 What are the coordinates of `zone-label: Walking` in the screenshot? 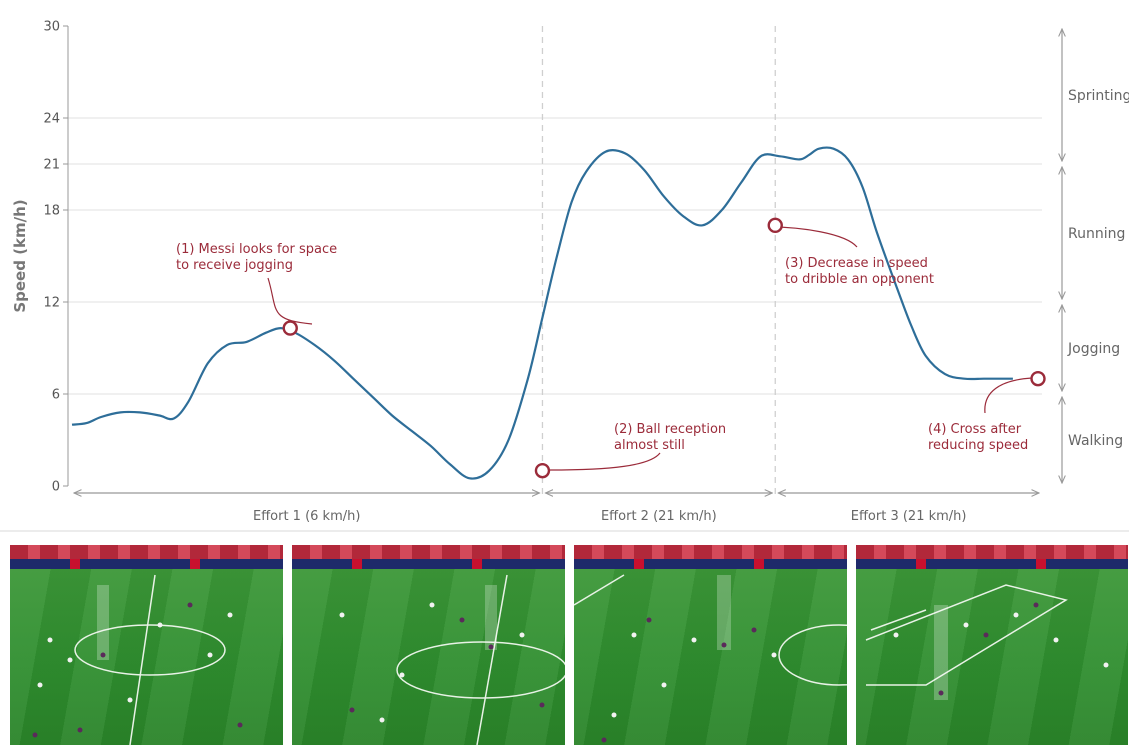 It's located at (1095, 441).